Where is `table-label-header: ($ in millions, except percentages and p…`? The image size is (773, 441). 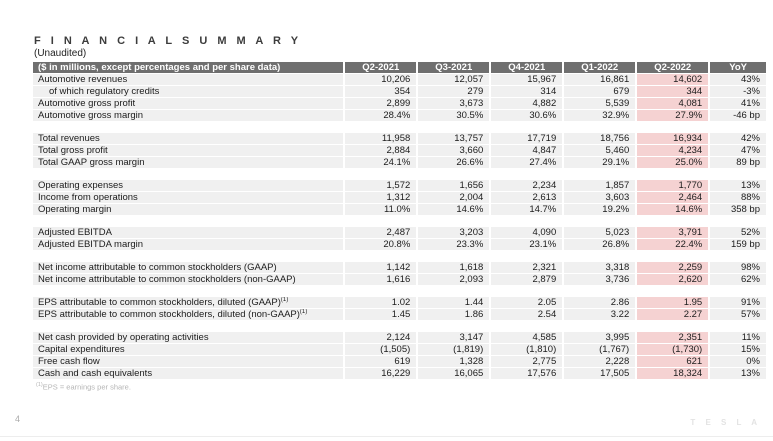 table-label-header: ($ in millions, except percentages and p… is located at coordinates (188, 67).